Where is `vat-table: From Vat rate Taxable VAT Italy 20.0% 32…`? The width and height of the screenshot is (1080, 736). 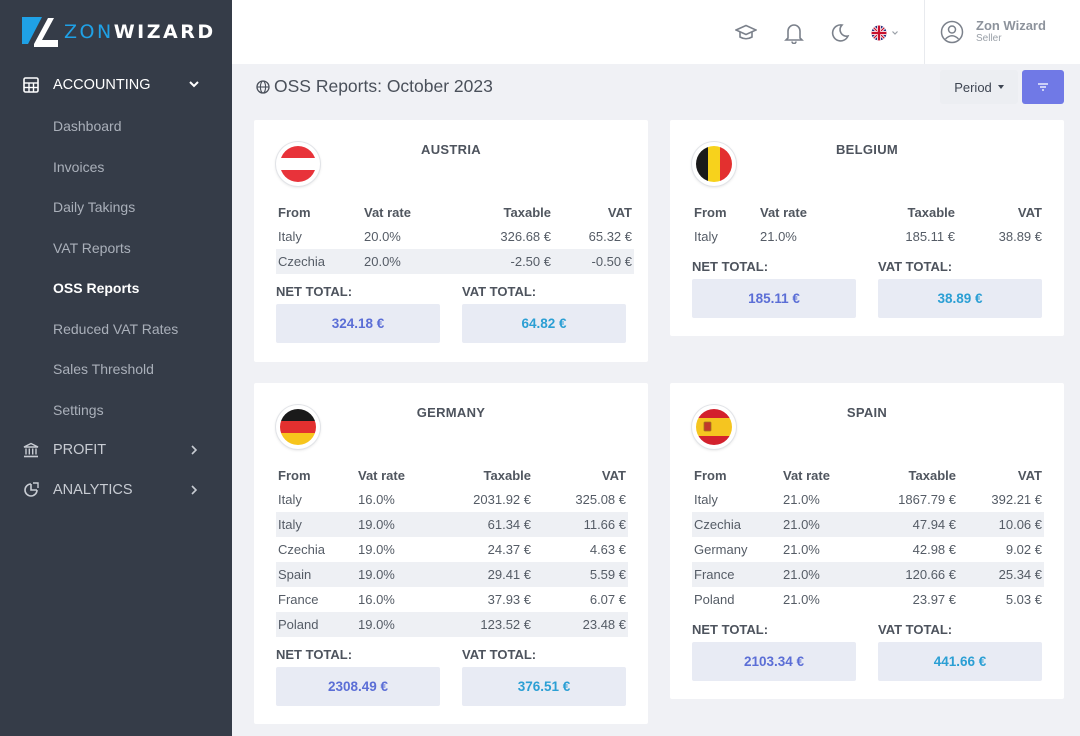 vat-table: From Vat rate Taxable VAT Italy 20.0% 32… is located at coordinates (455, 237).